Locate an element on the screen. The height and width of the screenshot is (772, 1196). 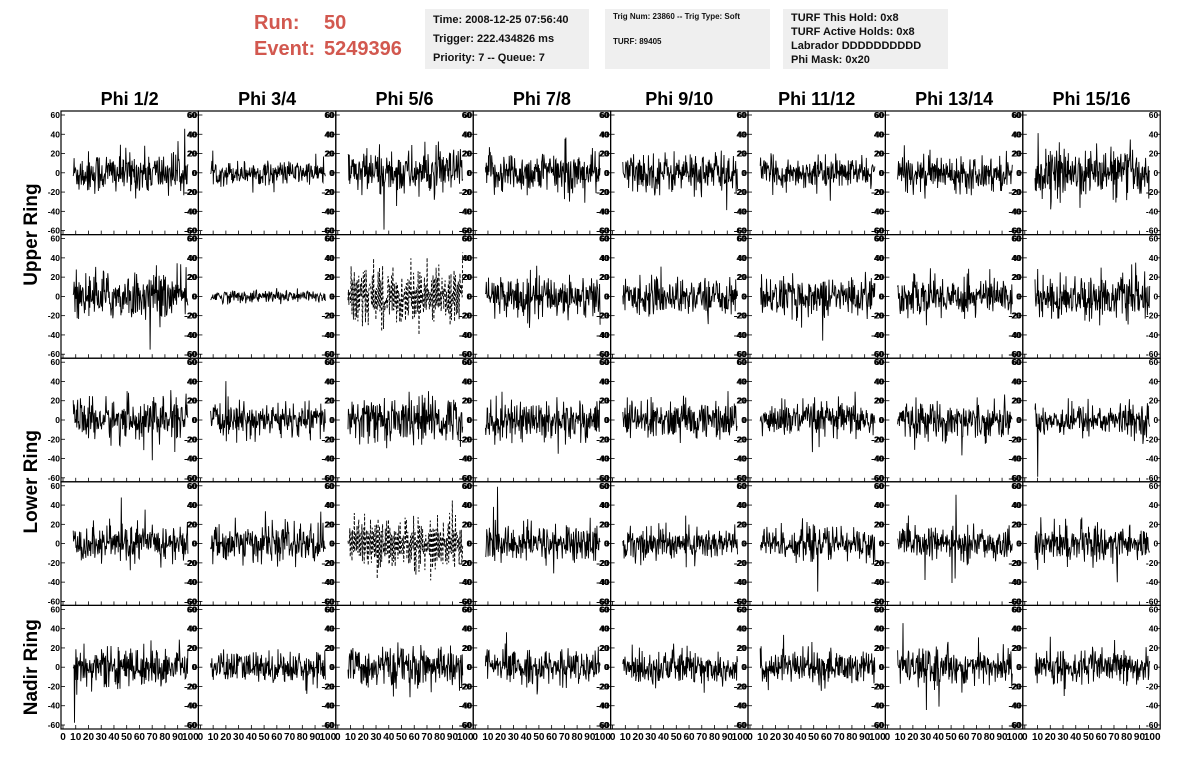
x-tick-label: 40 is located at coordinates (939, 737).